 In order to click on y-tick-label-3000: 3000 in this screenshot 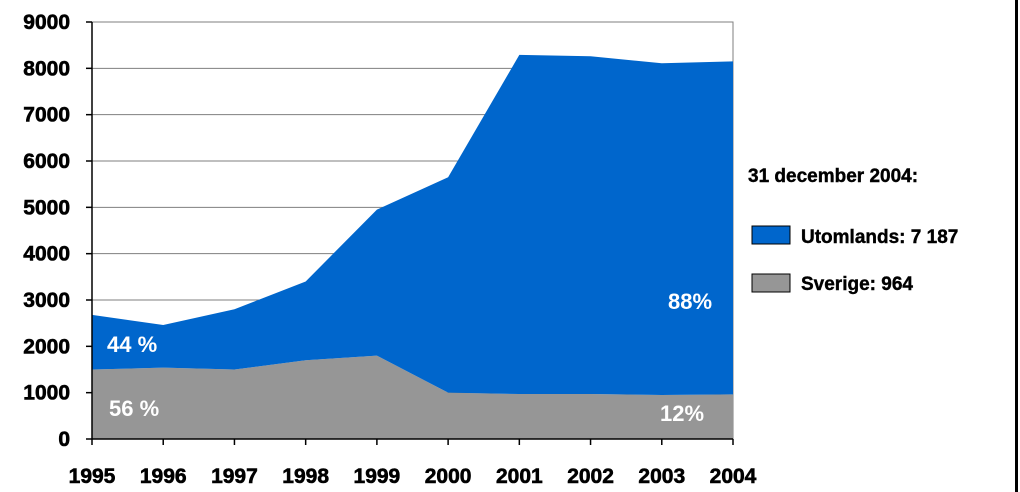, I will do `click(46, 300)`.